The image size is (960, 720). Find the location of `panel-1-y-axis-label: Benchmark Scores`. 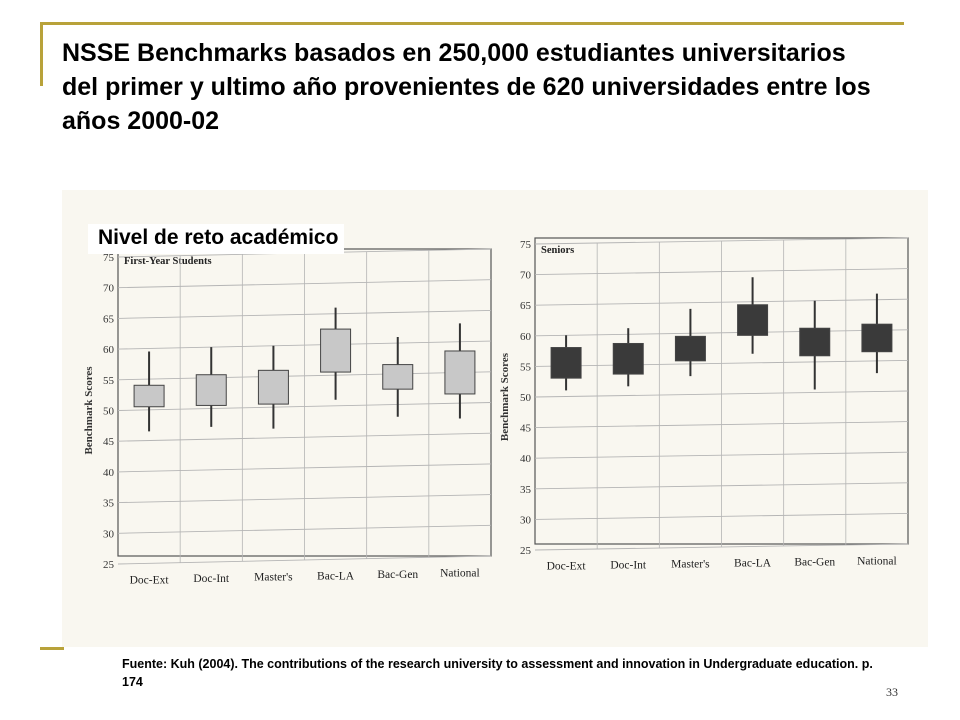

panel-1-y-axis-label: Benchmark Scores is located at coordinates (89, 410).